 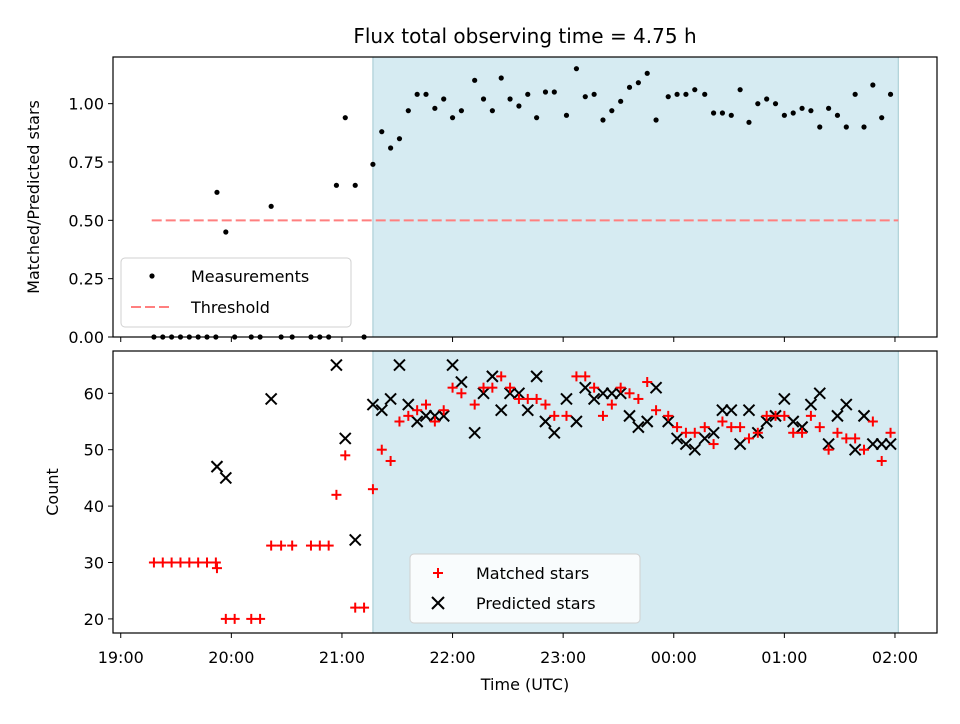 I want to click on bottom-y-tick-label: 30, so click(x=94, y=563).